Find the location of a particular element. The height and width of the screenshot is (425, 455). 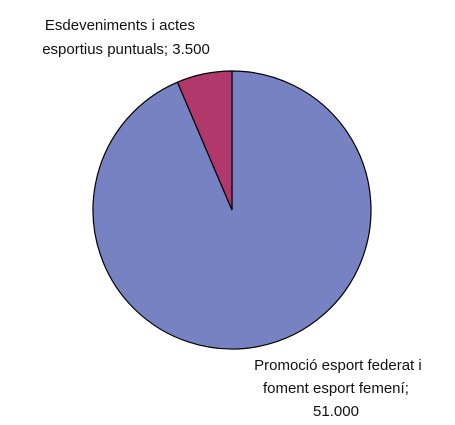

slice-label-promocio-line-3: 51.000 is located at coordinates (336, 411).